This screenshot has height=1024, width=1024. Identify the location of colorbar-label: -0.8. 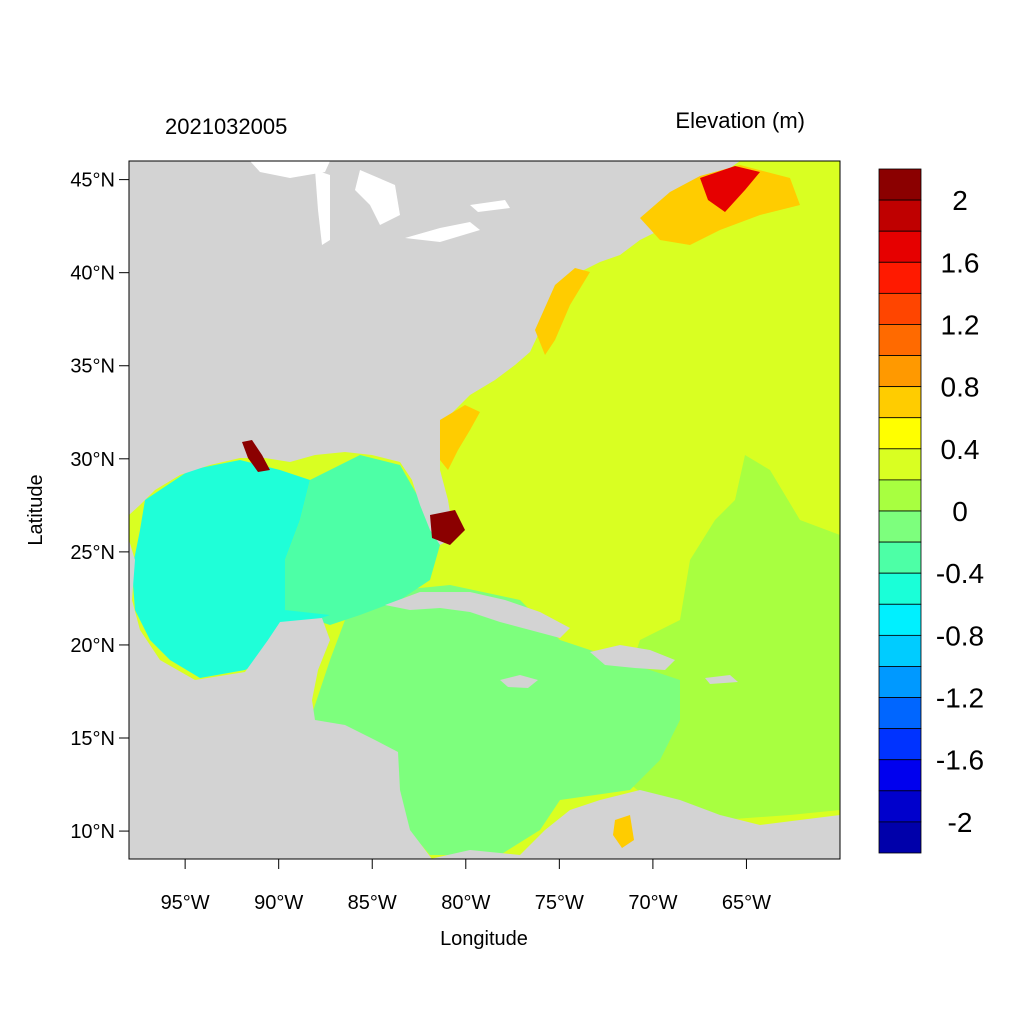
(960, 635).